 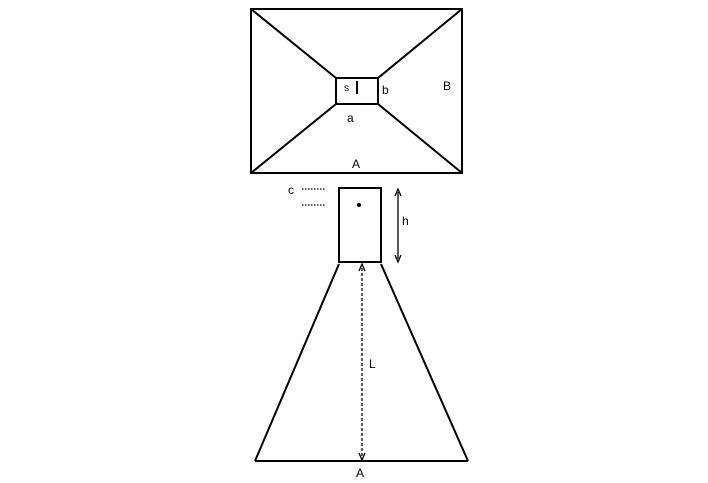 I want to click on label-b: b, so click(x=385, y=90).